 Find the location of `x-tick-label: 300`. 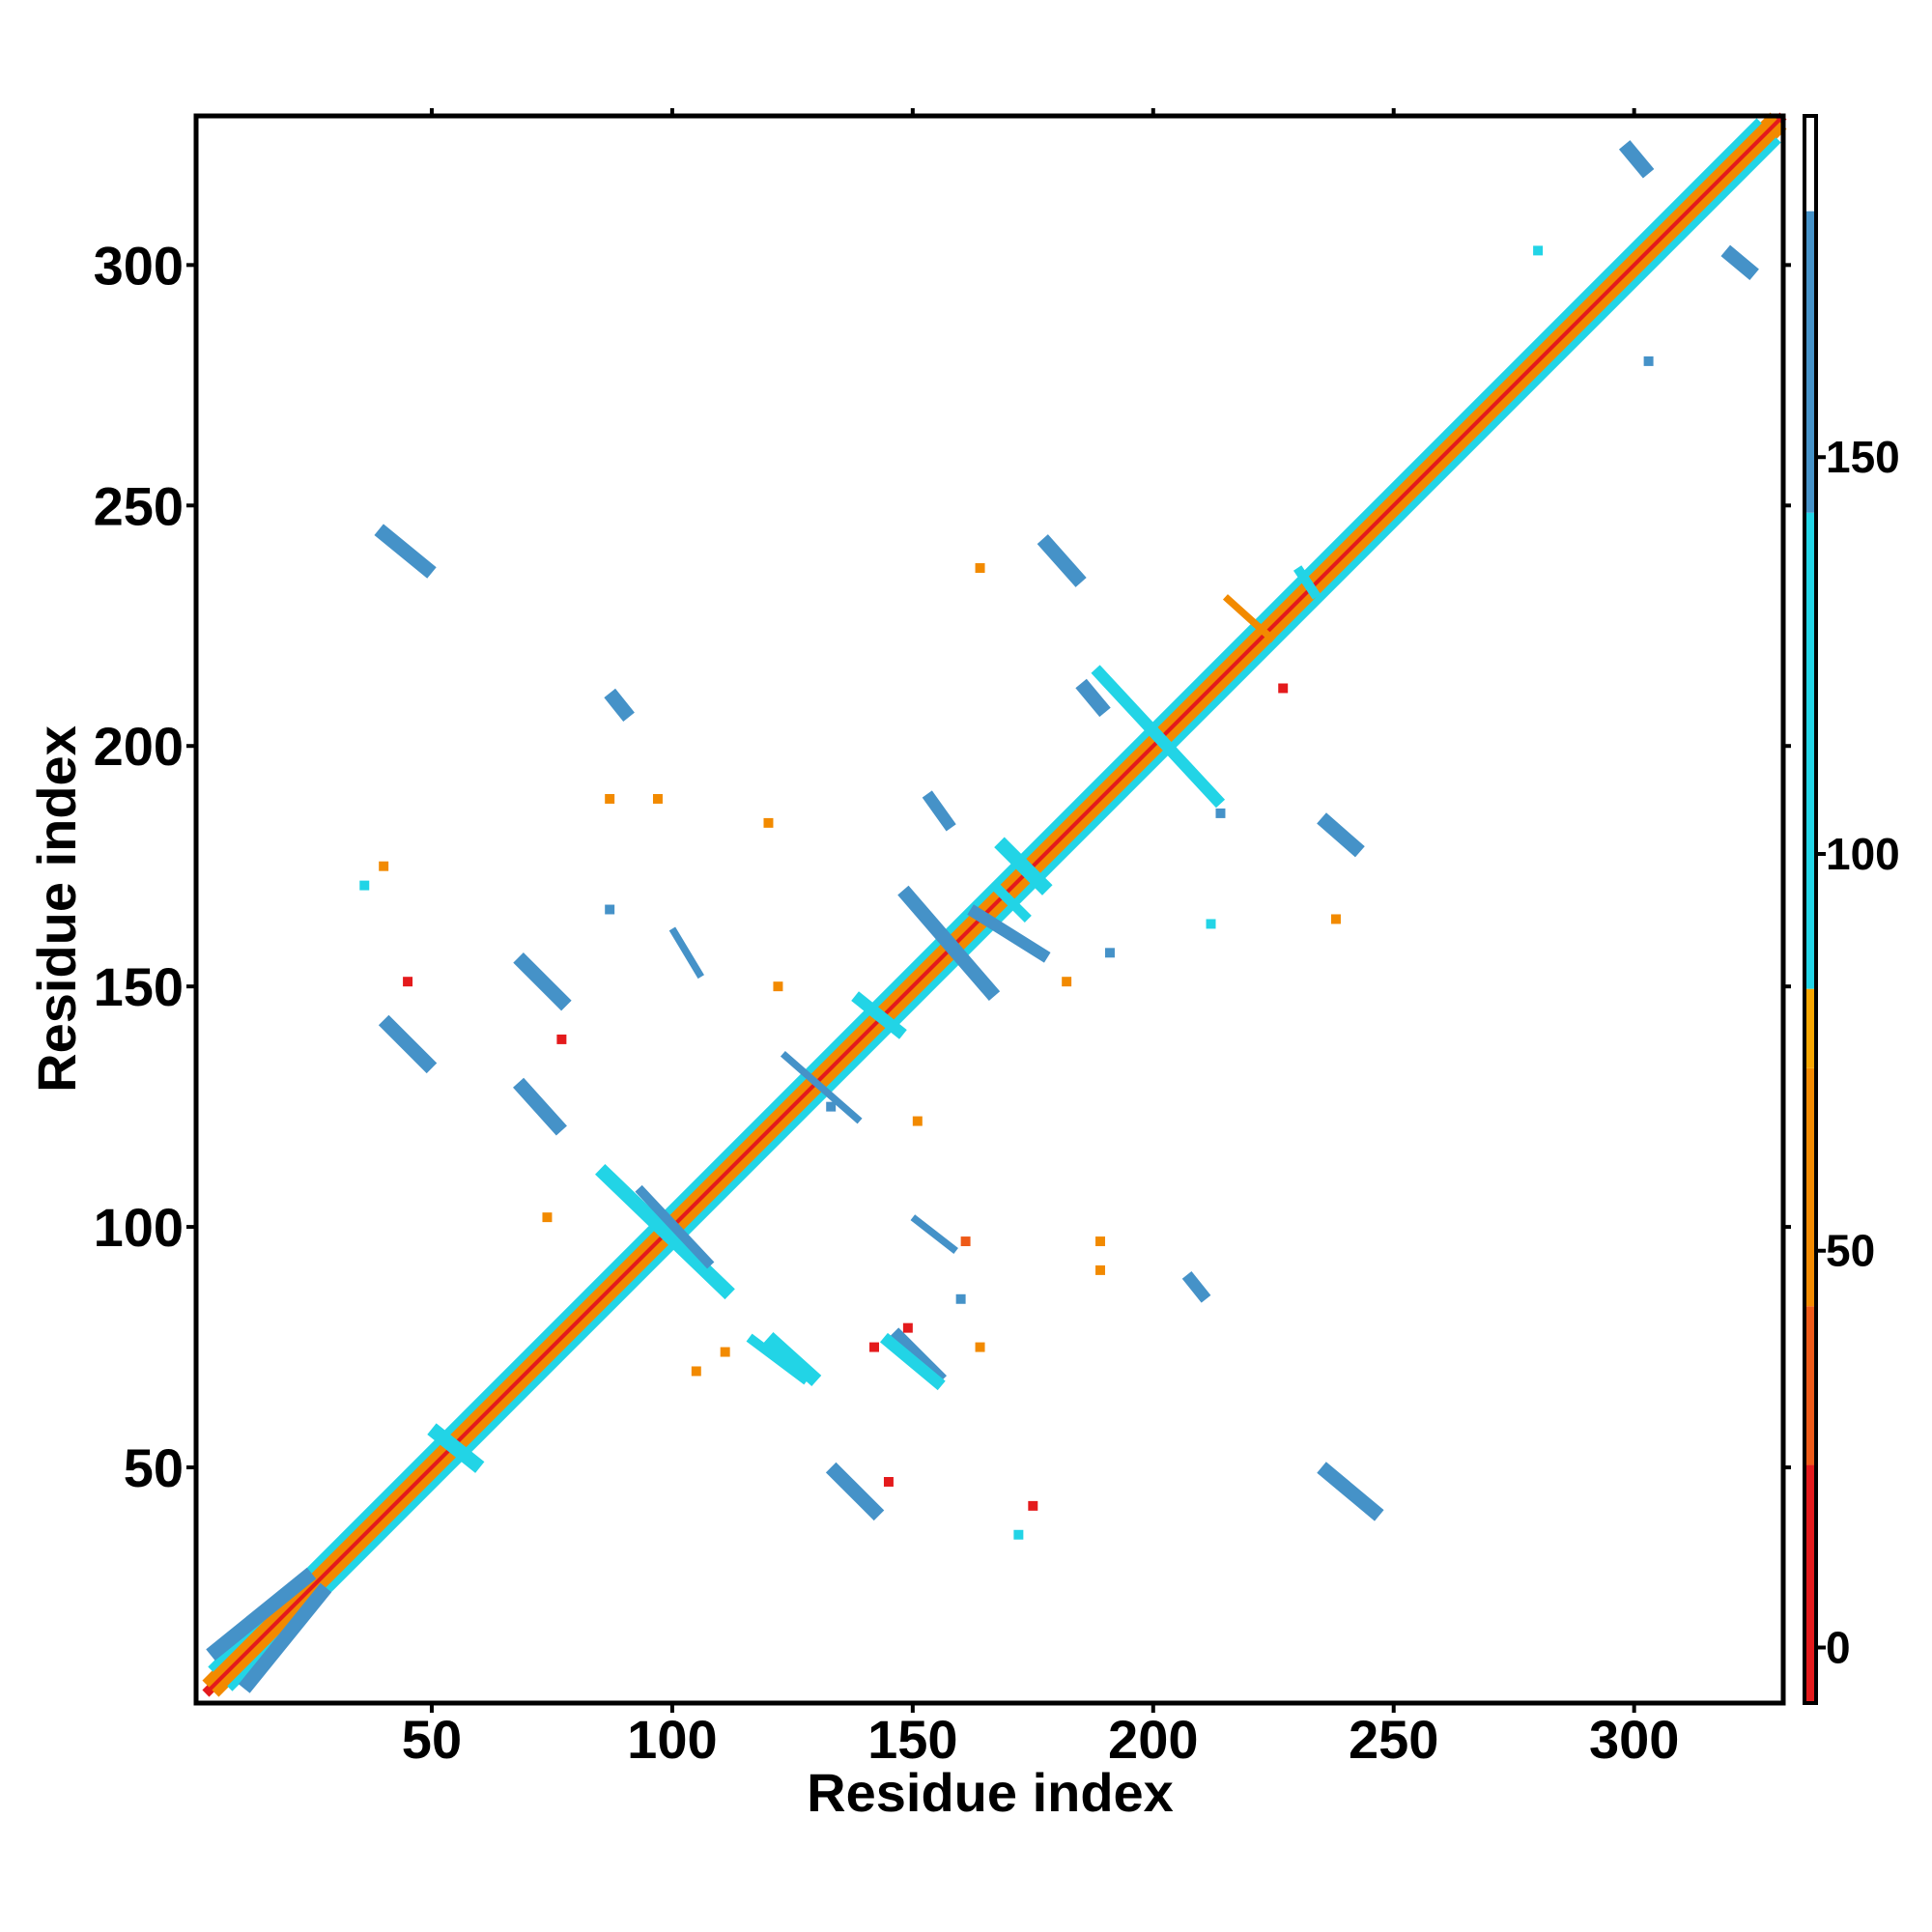

x-tick-label: 300 is located at coordinates (1634, 1739).